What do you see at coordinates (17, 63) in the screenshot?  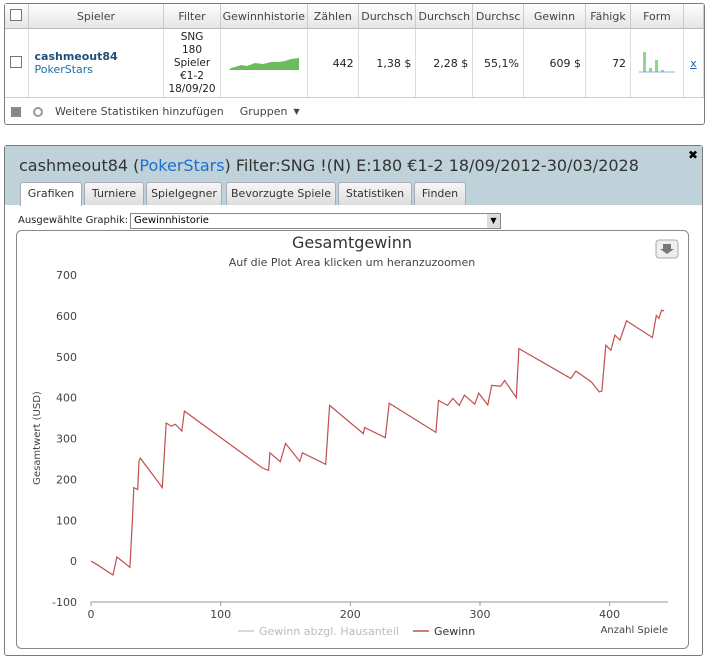 I see `row-select` at bounding box center [17, 63].